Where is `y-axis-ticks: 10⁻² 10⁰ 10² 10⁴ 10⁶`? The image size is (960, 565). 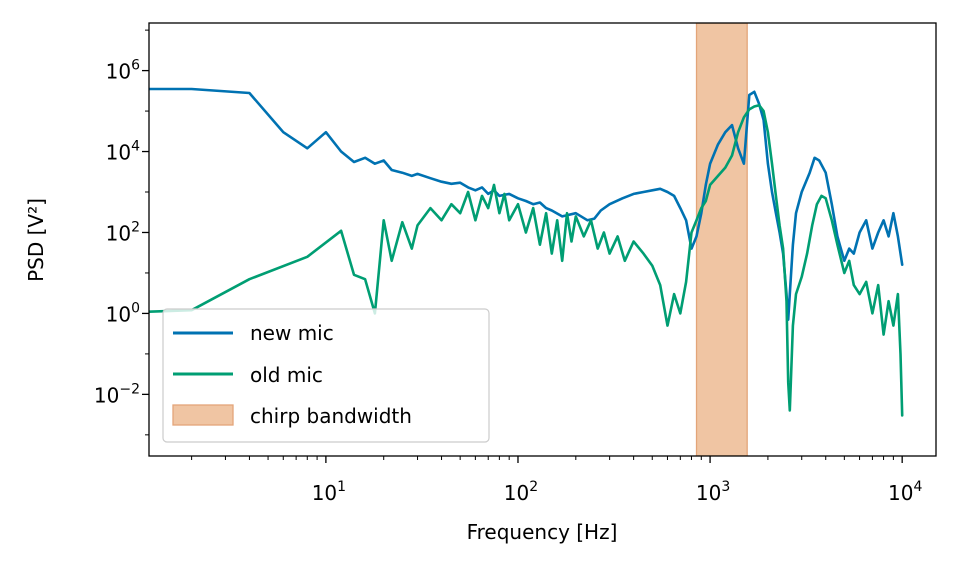
y-axis-ticks: 10⁻² 10⁰ 10² 10⁴ 10⁶ is located at coordinates (121, 232).